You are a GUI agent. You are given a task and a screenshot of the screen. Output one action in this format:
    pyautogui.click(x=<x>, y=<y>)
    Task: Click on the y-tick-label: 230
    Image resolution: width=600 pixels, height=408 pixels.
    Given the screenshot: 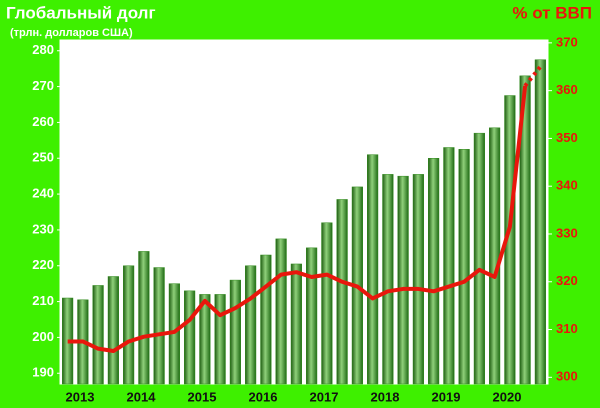 What is the action you would take?
    pyautogui.click(x=43, y=228)
    